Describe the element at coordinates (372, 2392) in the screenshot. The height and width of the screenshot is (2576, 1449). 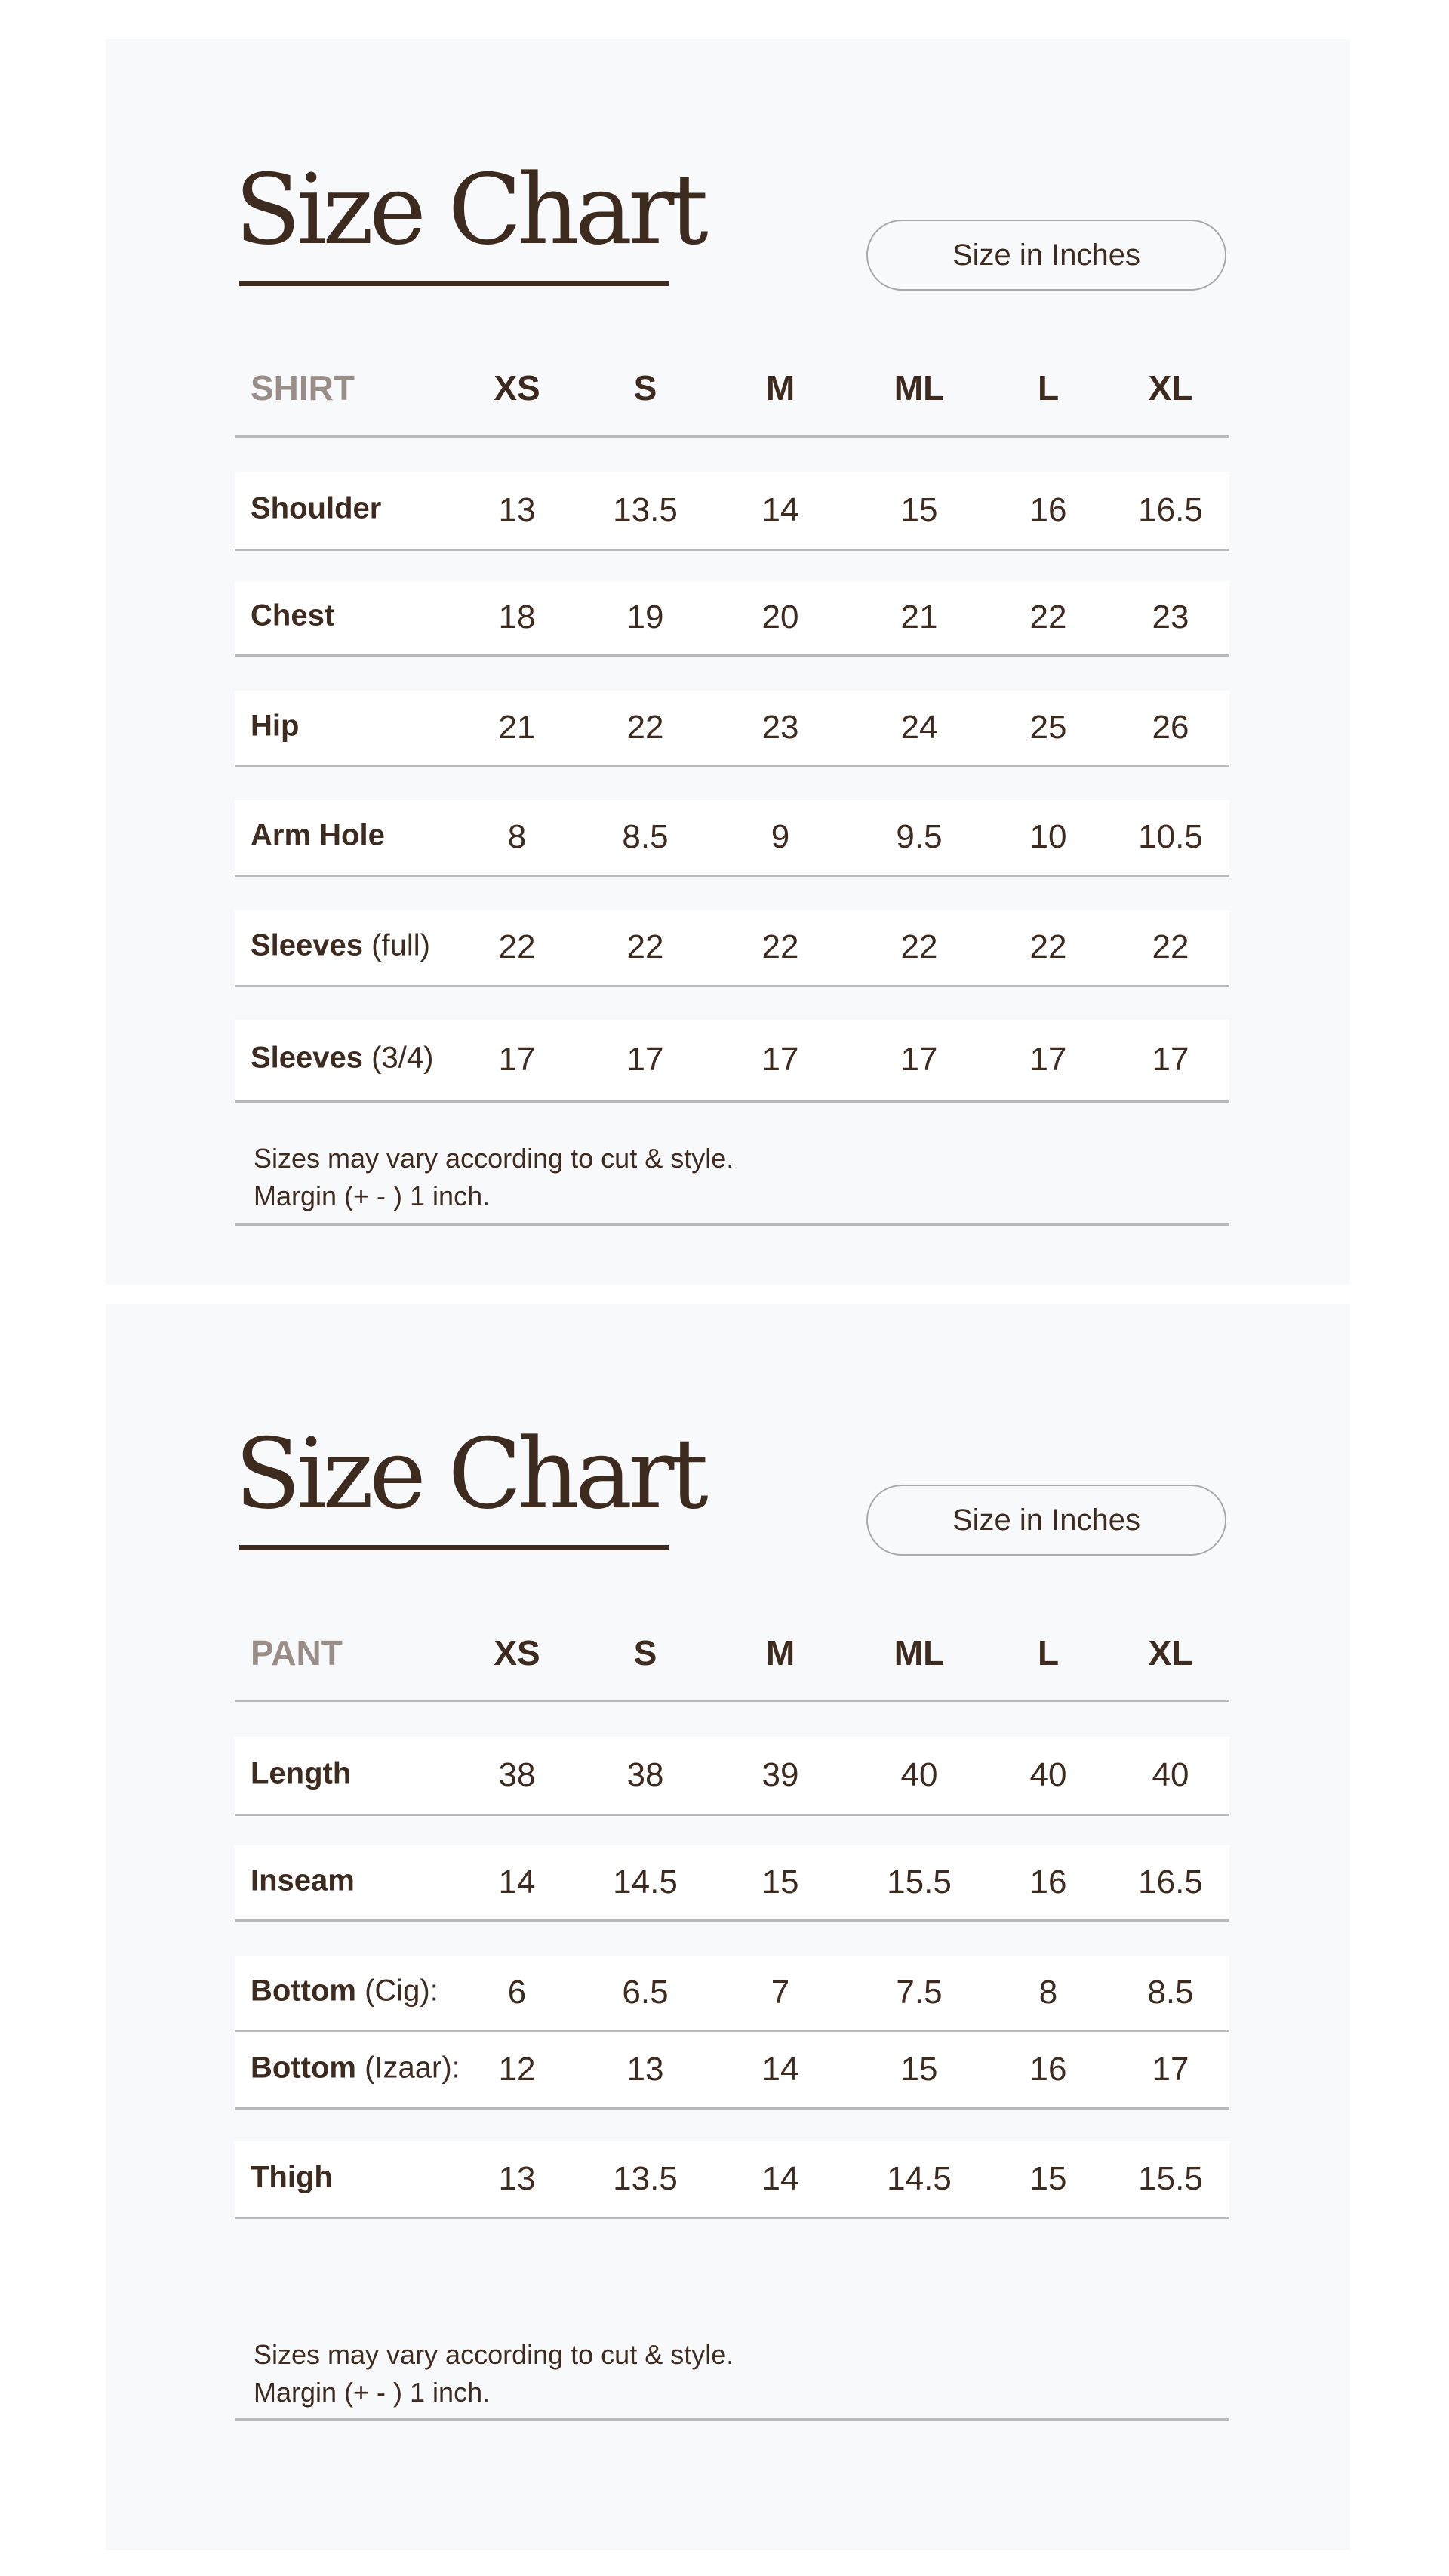
I see `note-line: Margin (+ - ) 1 inch.` at that location.